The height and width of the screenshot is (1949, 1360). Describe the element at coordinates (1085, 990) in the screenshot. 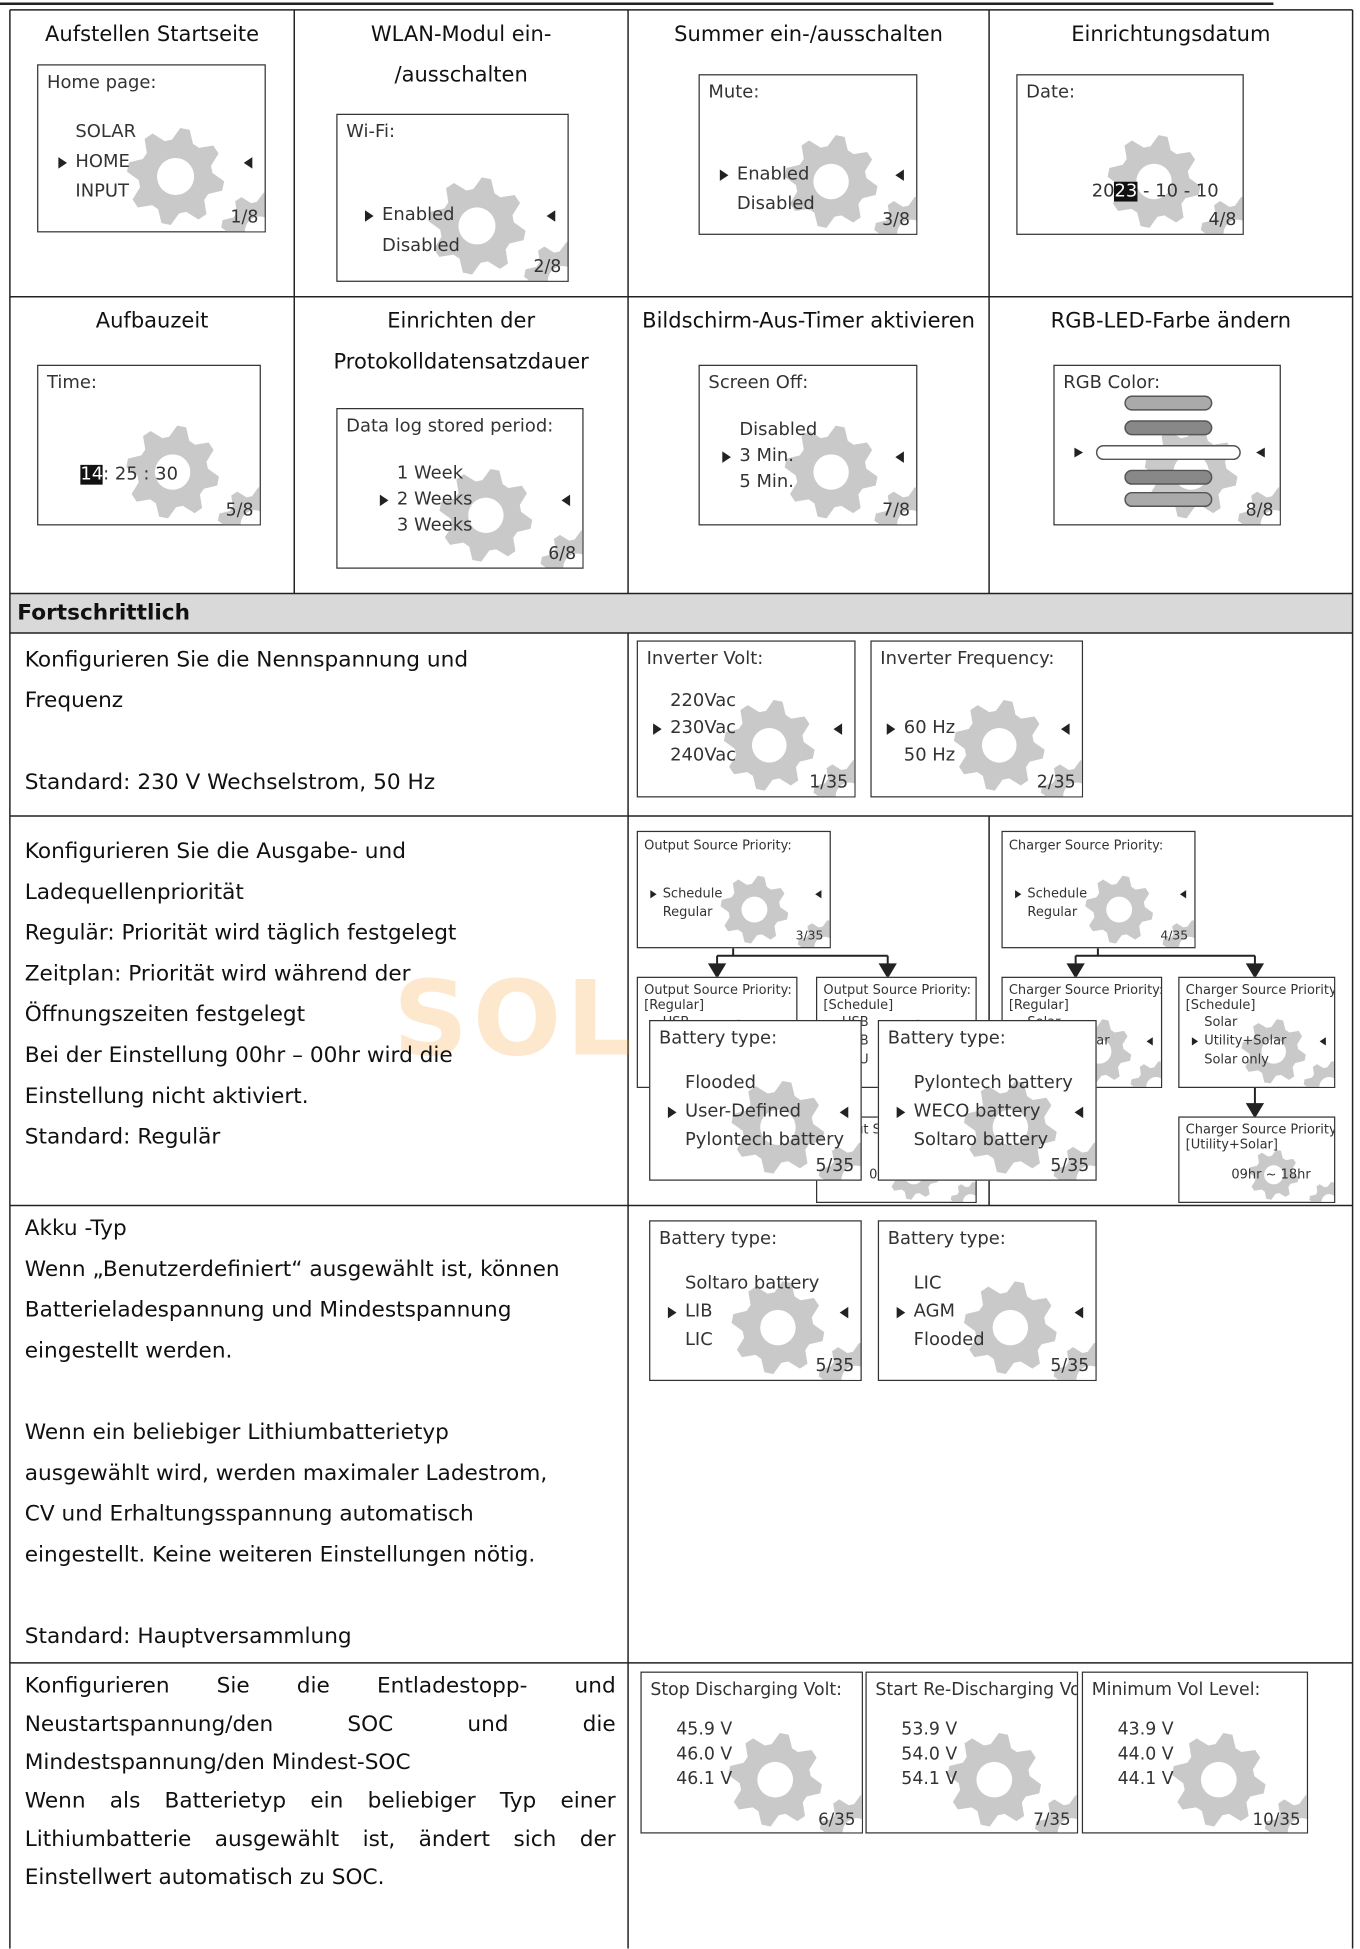

I see `screen-label: Charger Source Priority:` at that location.